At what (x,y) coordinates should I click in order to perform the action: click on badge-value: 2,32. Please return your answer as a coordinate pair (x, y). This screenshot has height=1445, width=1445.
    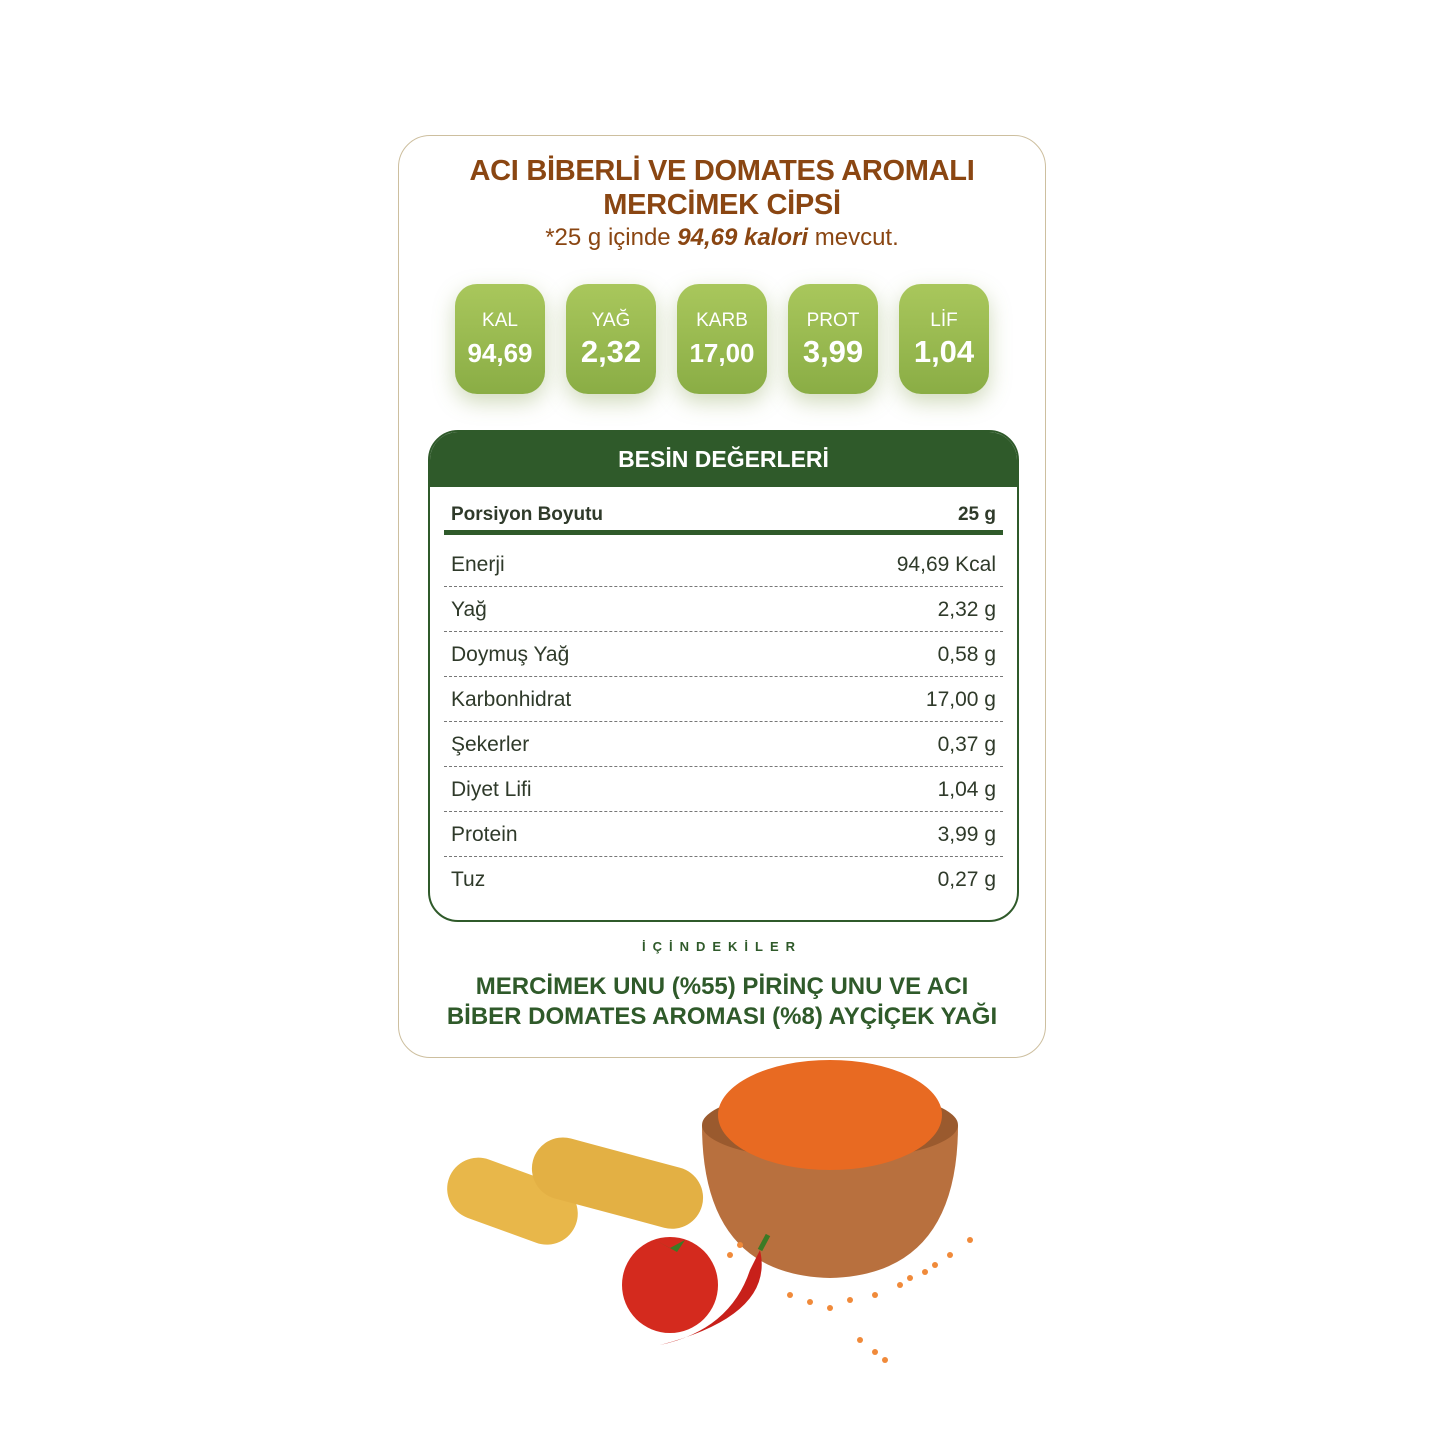
    Looking at the image, I should click on (611, 351).